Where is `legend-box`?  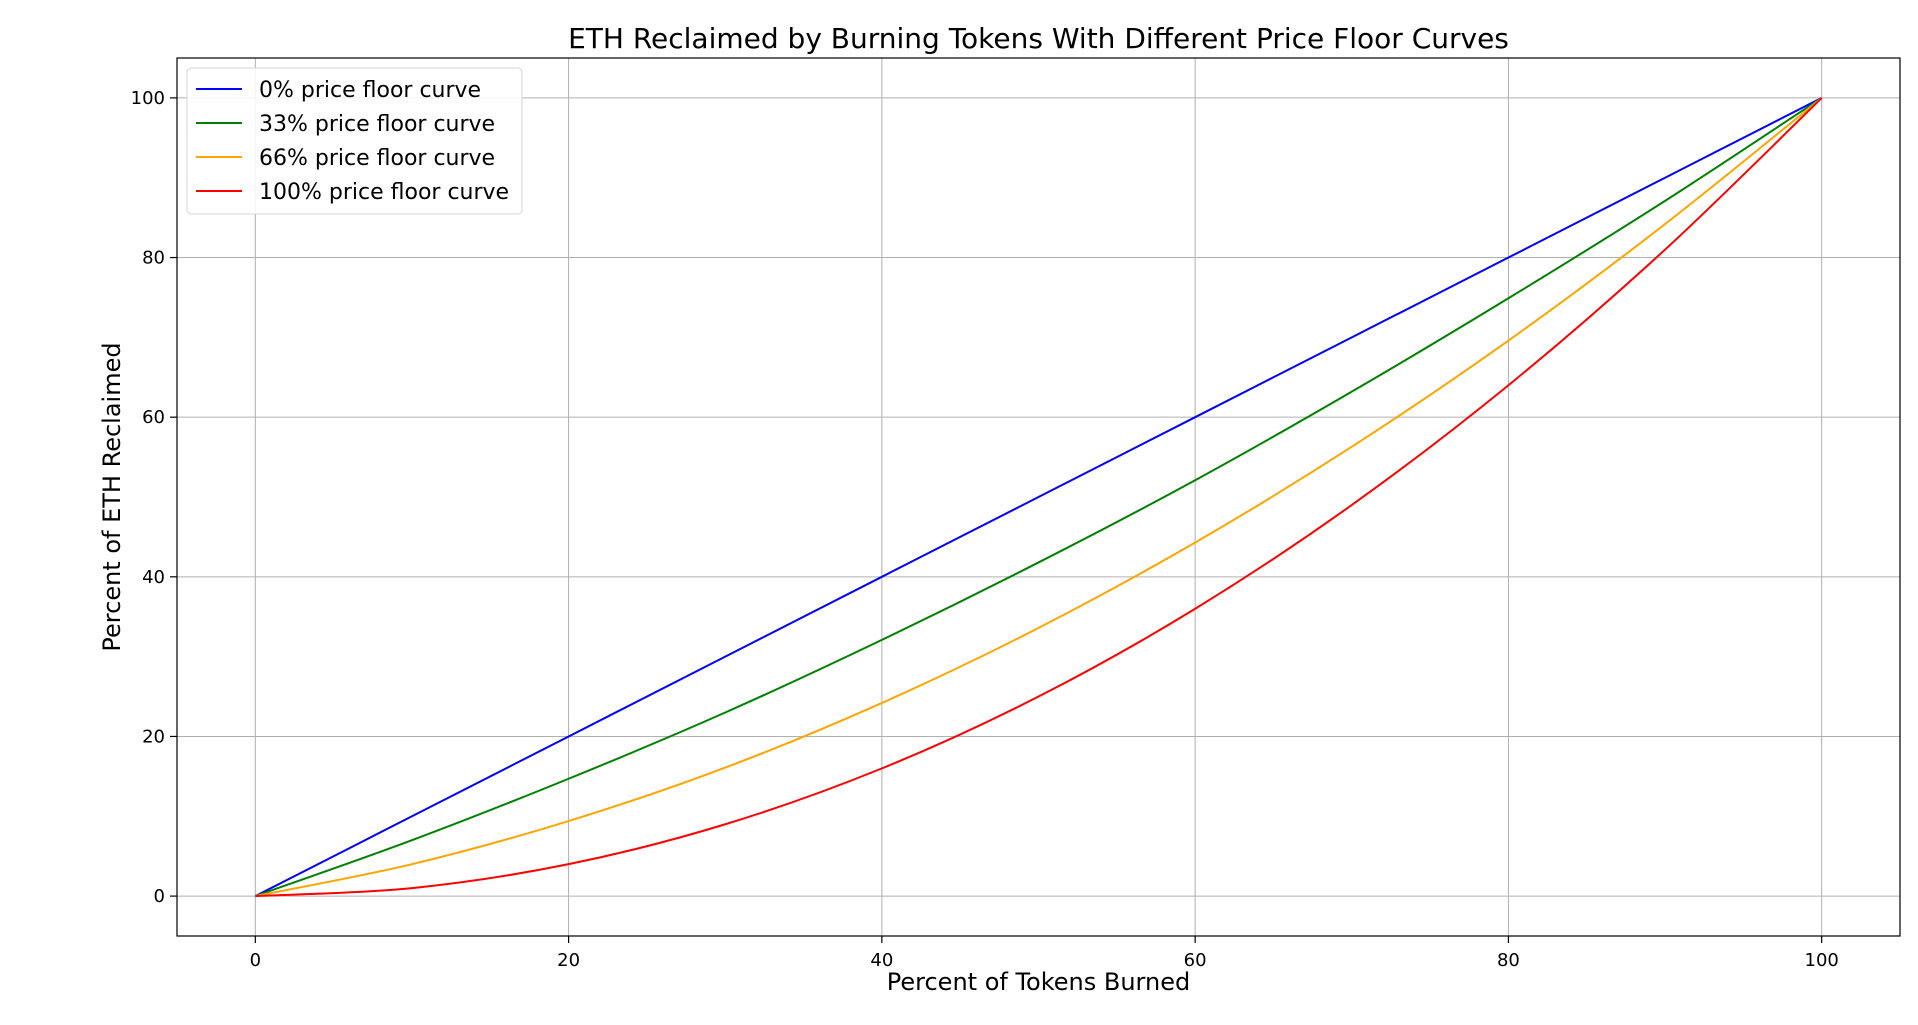 legend-box is located at coordinates (354, 141).